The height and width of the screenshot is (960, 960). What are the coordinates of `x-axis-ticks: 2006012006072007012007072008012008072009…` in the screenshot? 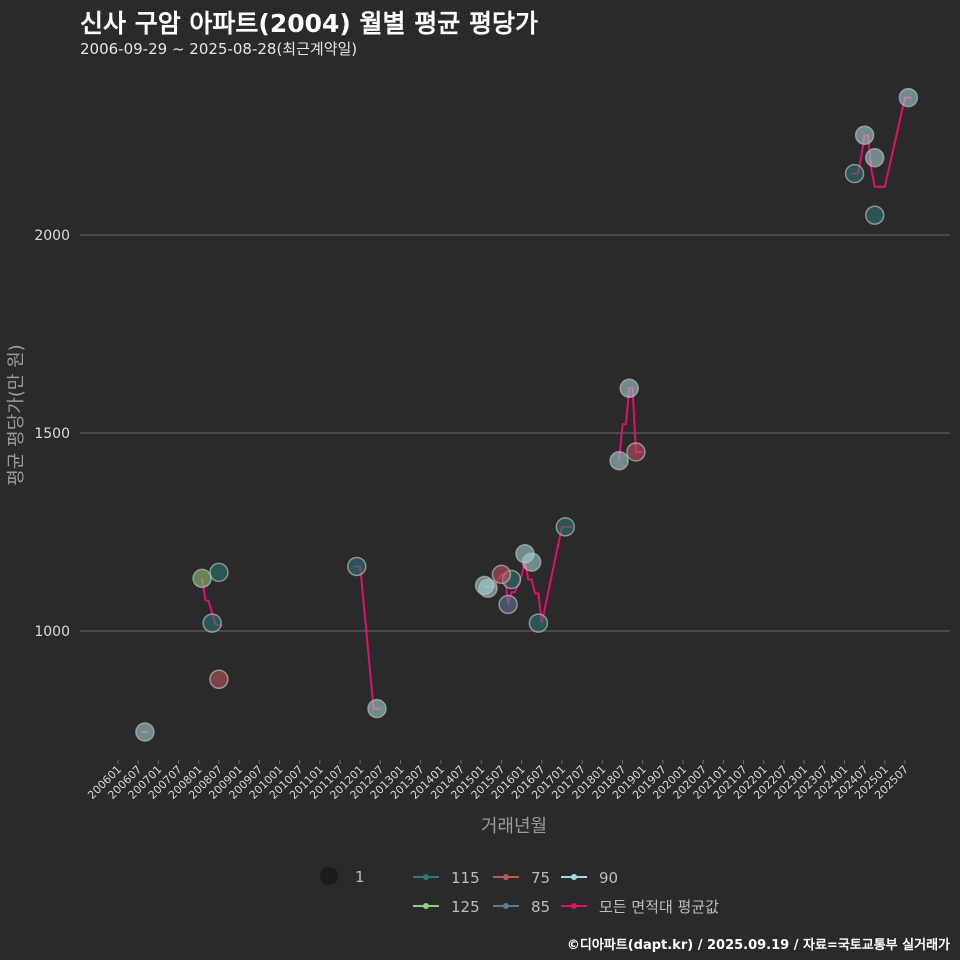 It's located at (498, 781).